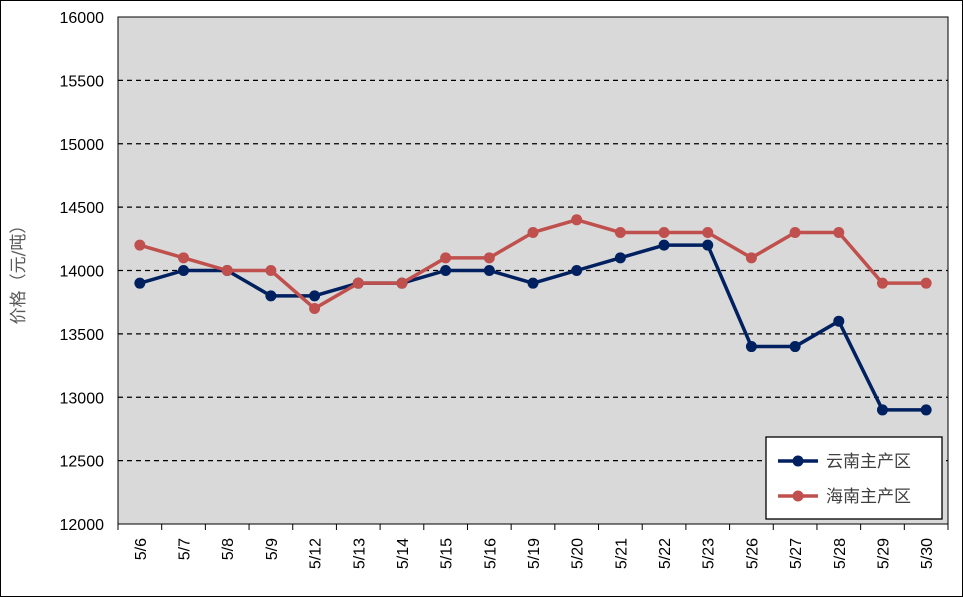 The height and width of the screenshot is (597, 963). Describe the element at coordinates (272, 549) in the screenshot. I see `x-tick-label: 5/9` at that location.